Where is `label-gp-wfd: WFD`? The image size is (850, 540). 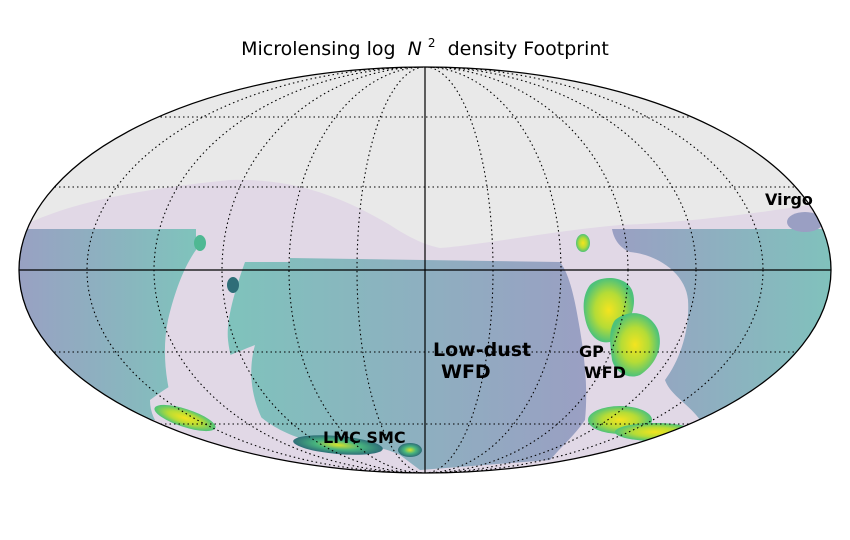 label-gp-wfd: WFD is located at coordinates (605, 372).